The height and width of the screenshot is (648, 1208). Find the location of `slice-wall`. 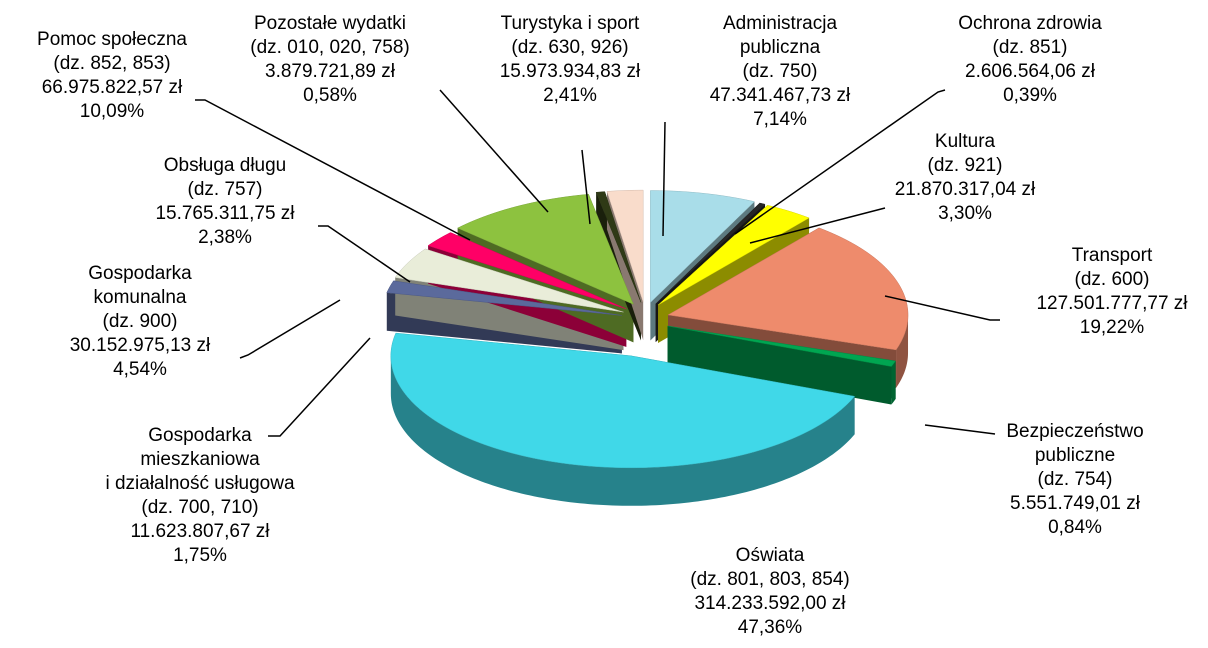

slice-wall is located at coordinates (779, 365).